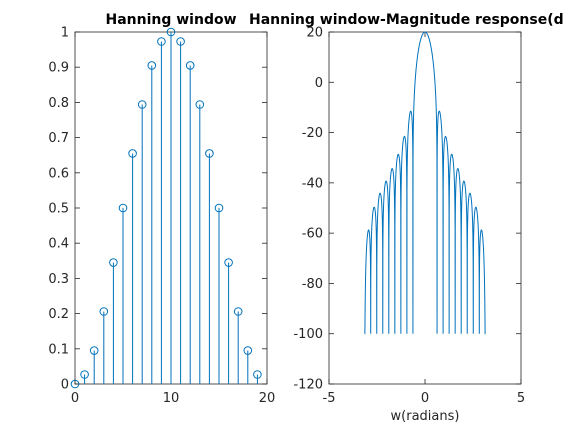  I want to click on y-tick-label-left: 0.6, so click(58, 173).